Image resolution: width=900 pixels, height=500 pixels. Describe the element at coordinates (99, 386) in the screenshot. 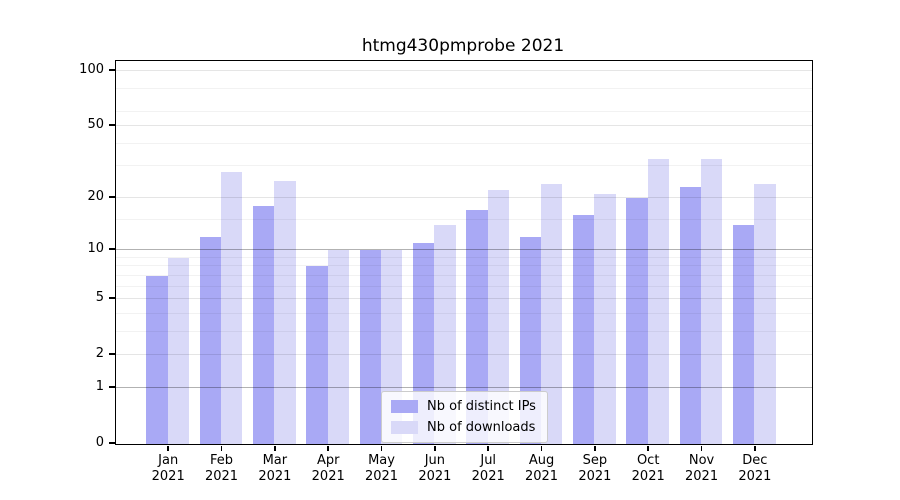

I see `y-tick-label-1: 1` at that location.